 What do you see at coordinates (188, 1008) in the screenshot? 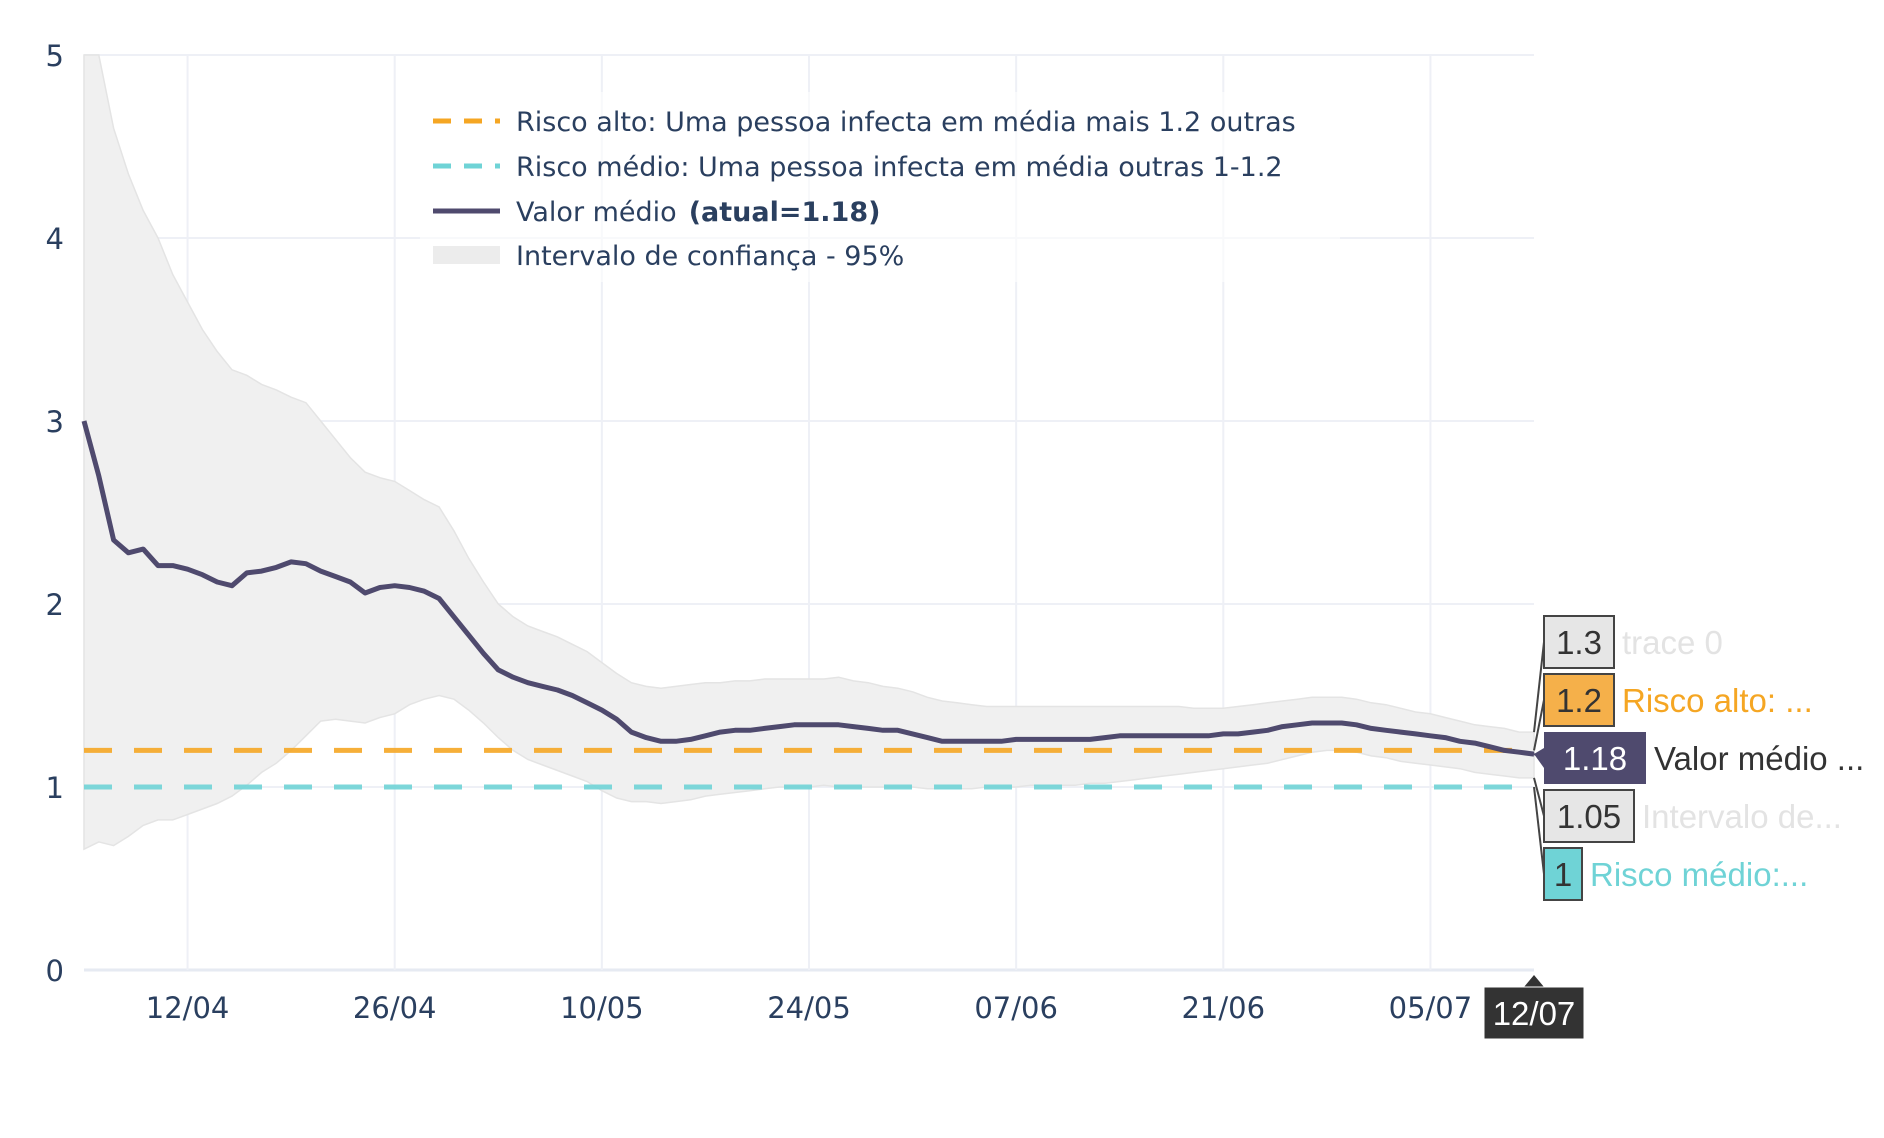
I see `x-tick-label-12-04: 12/04` at bounding box center [188, 1008].